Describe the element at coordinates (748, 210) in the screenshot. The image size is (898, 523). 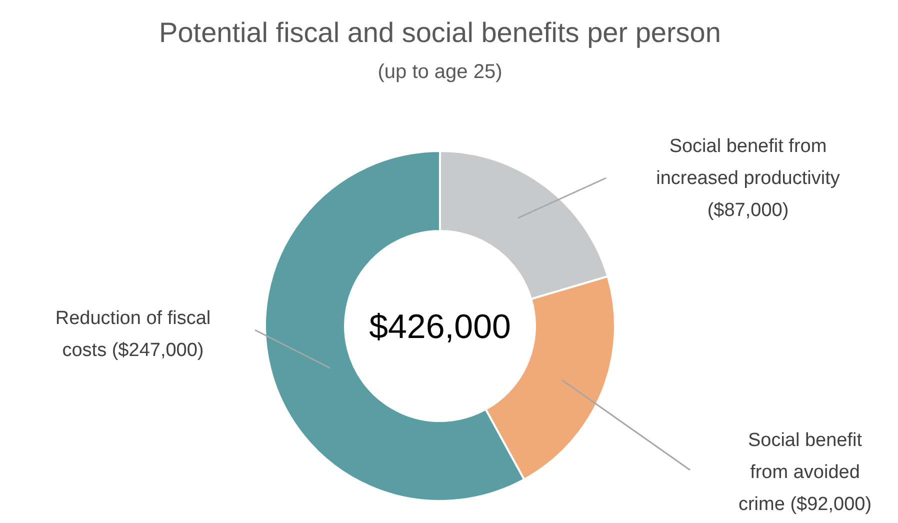
I see `data-label: ($87,000)` at that location.